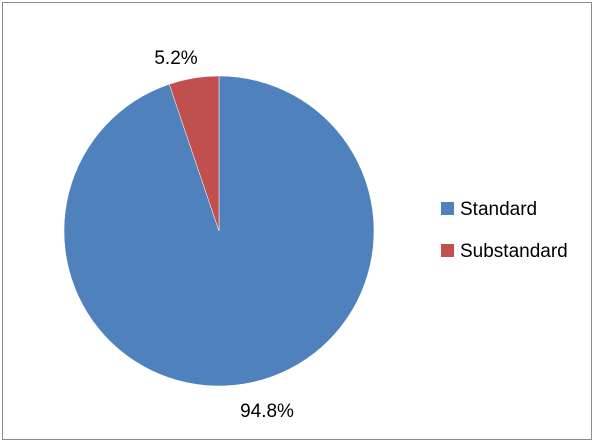 The image size is (596, 444). What do you see at coordinates (447, 208) in the screenshot?
I see `legend-swatch-standard` at bounding box center [447, 208].